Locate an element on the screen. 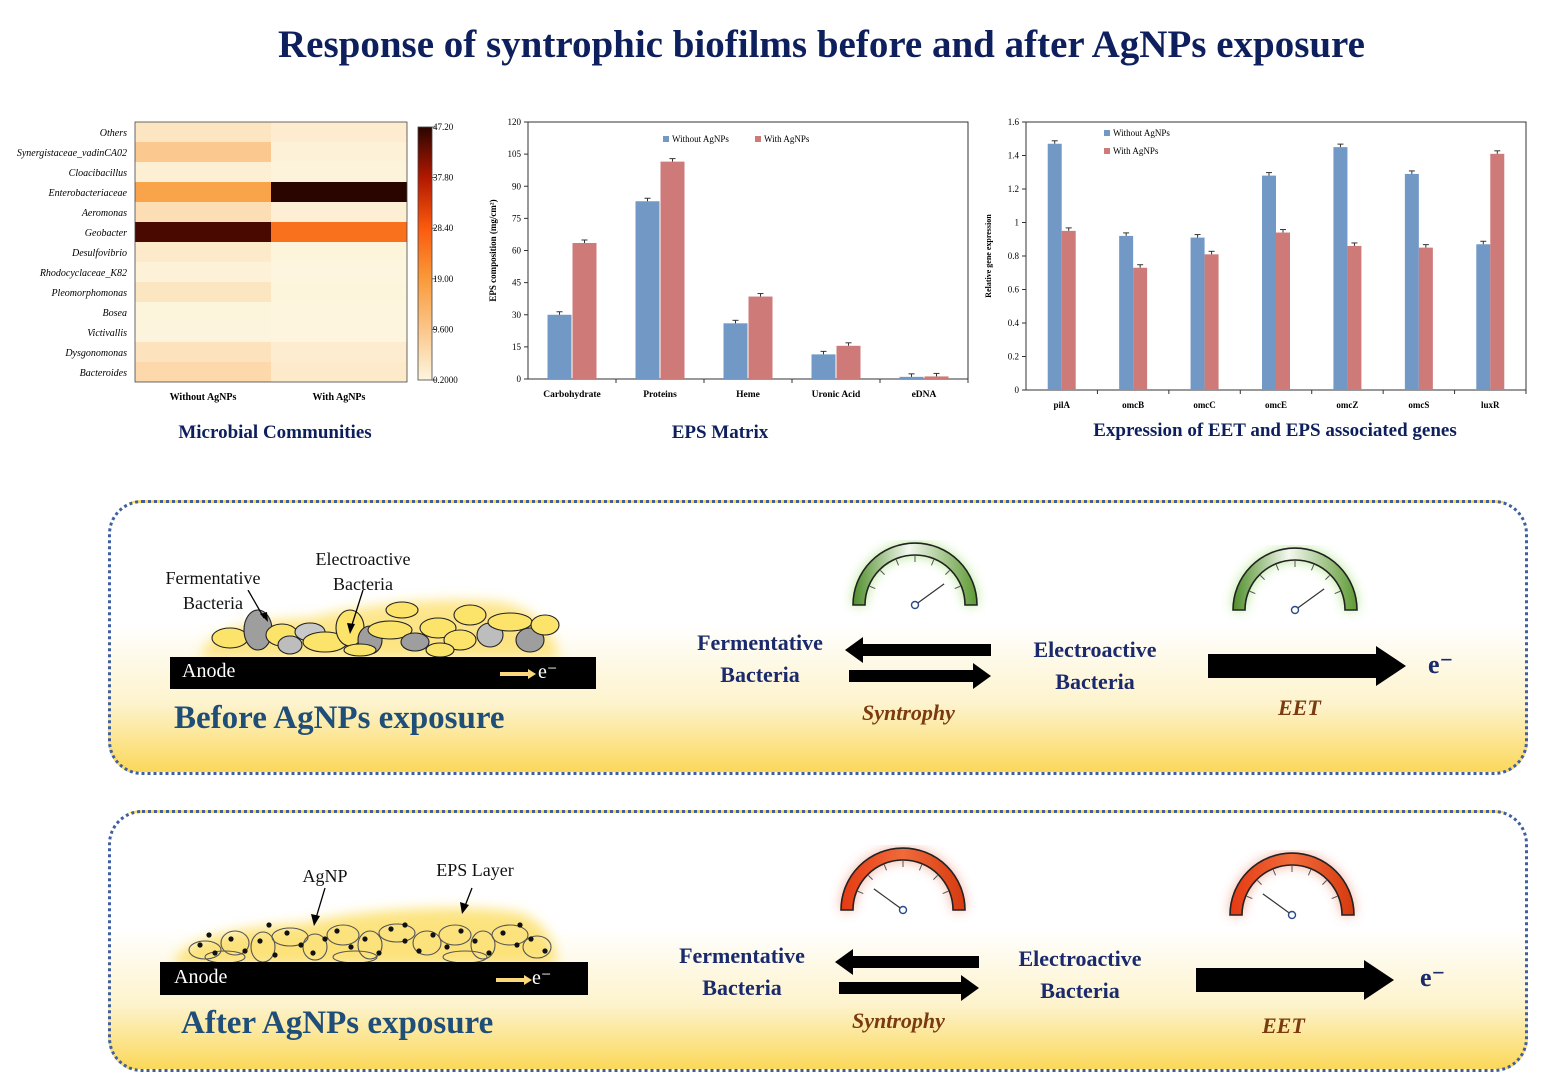 The image size is (1553, 1073). after-biofilm is located at coordinates (365, 936).